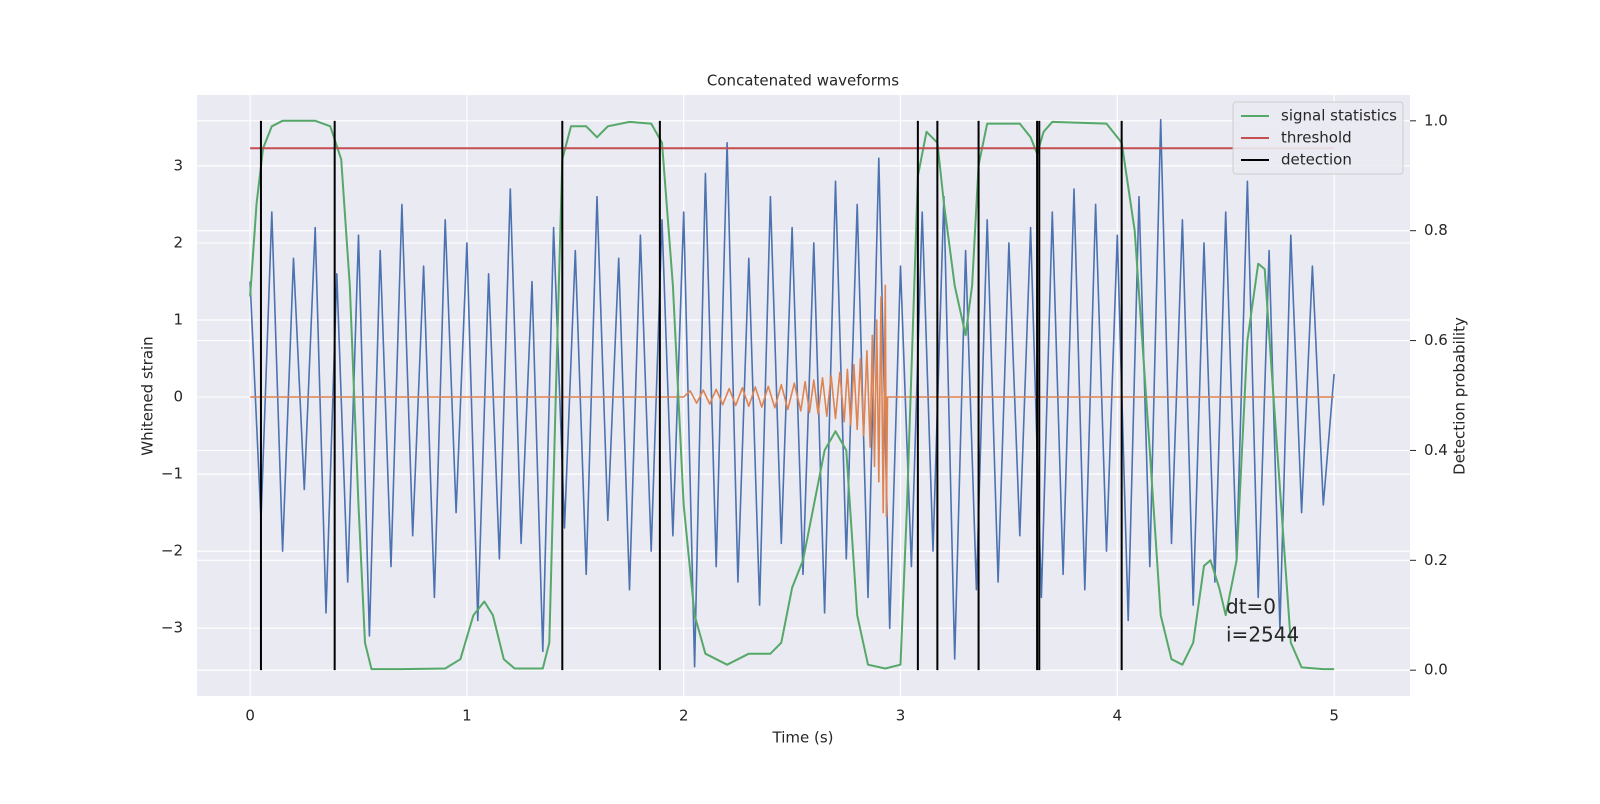 This screenshot has width=1600, height=804. I want to click on x-axis-label: Time (s), so click(803, 738).